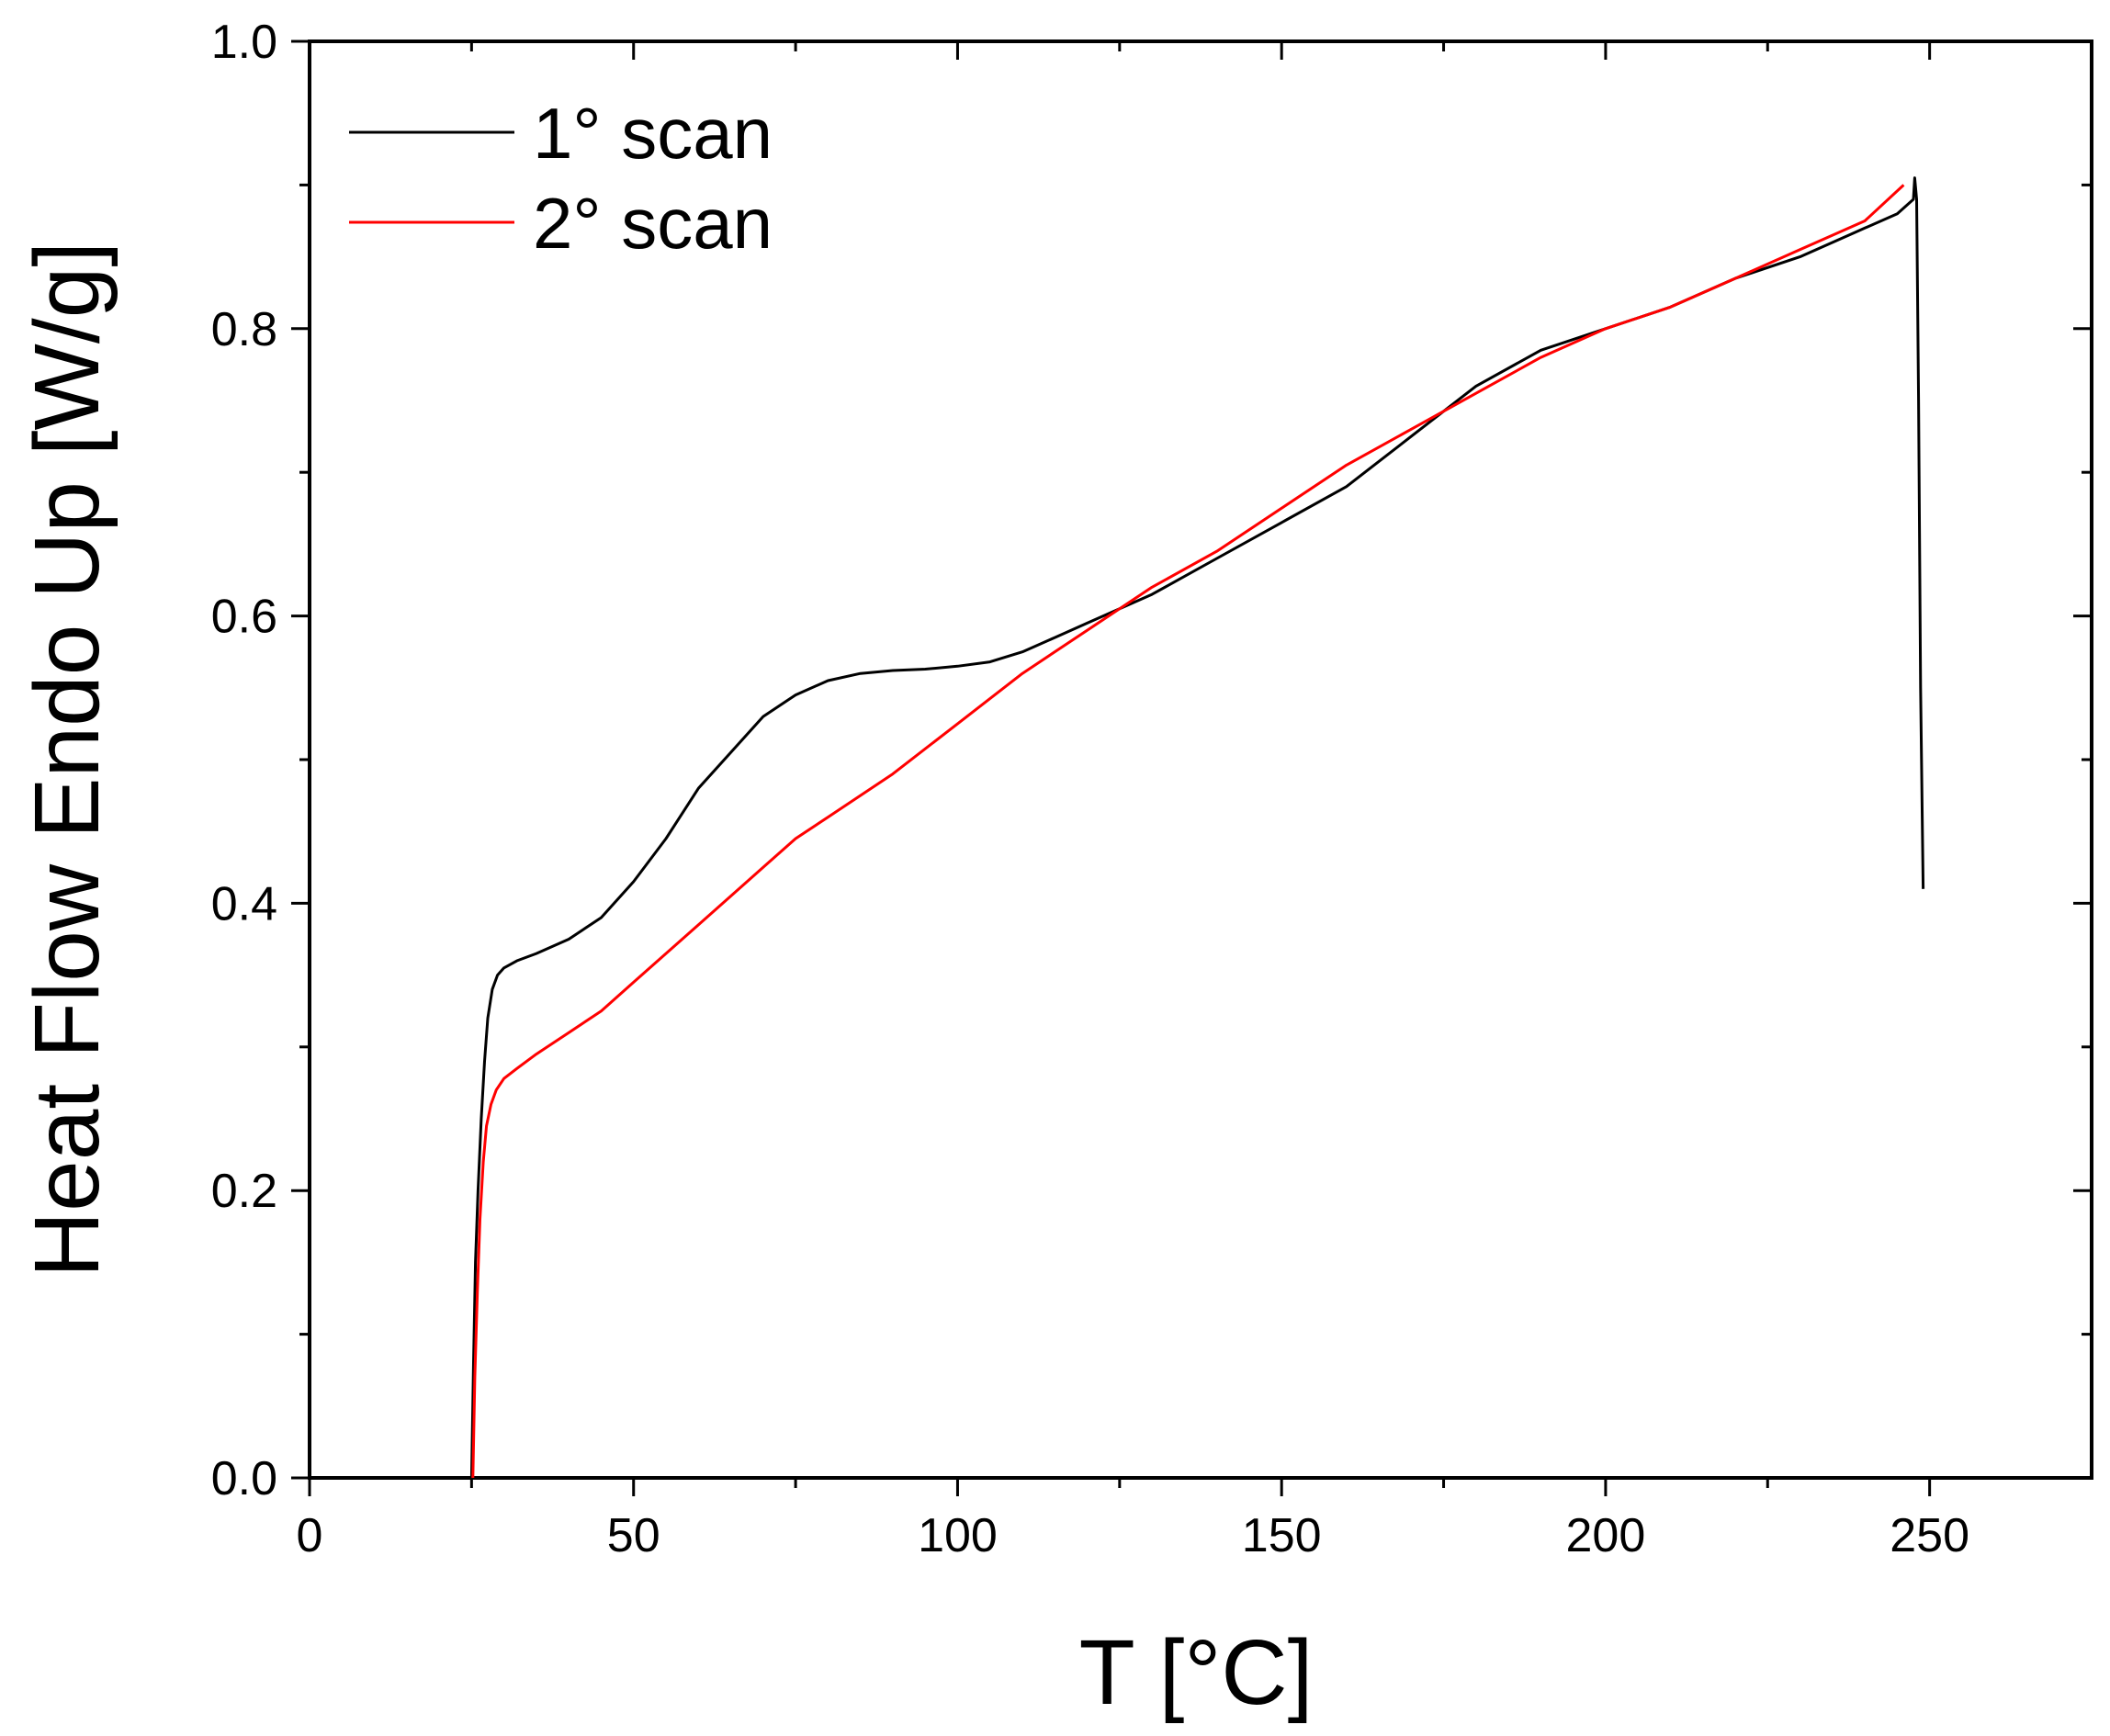  I want to click on x-axis-title: T [°C], so click(1196, 1672).